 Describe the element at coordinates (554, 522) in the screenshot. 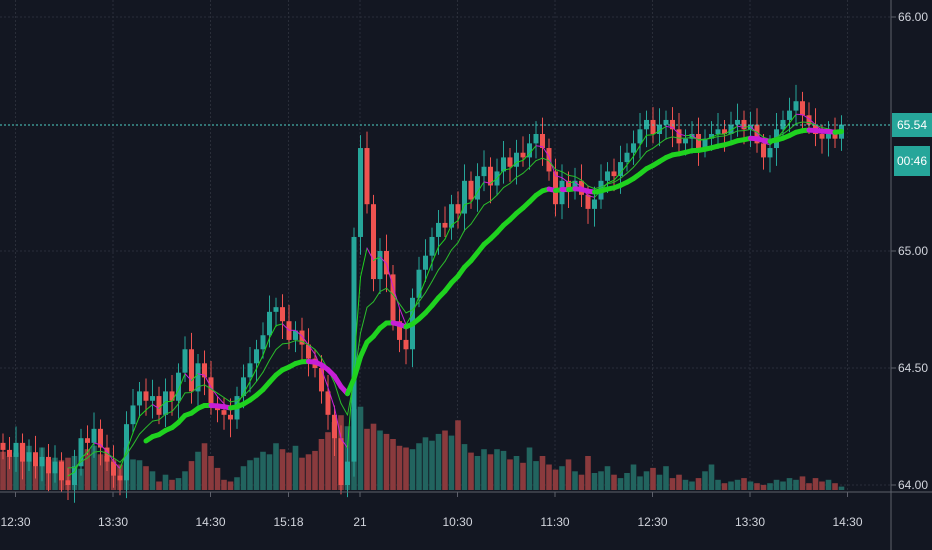

I see `time-tick-label: 11:30` at that location.